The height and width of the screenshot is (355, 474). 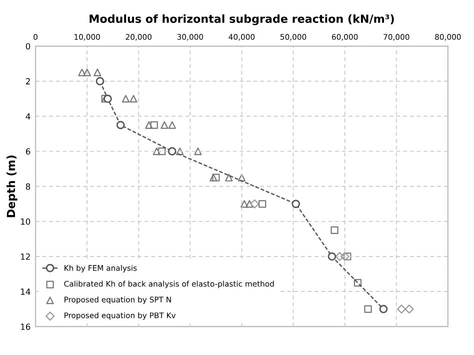 What do you see at coordinates (25, 327) in the screenshot?
I see `y-tick-label: 16` at bounding box center [25, 327].